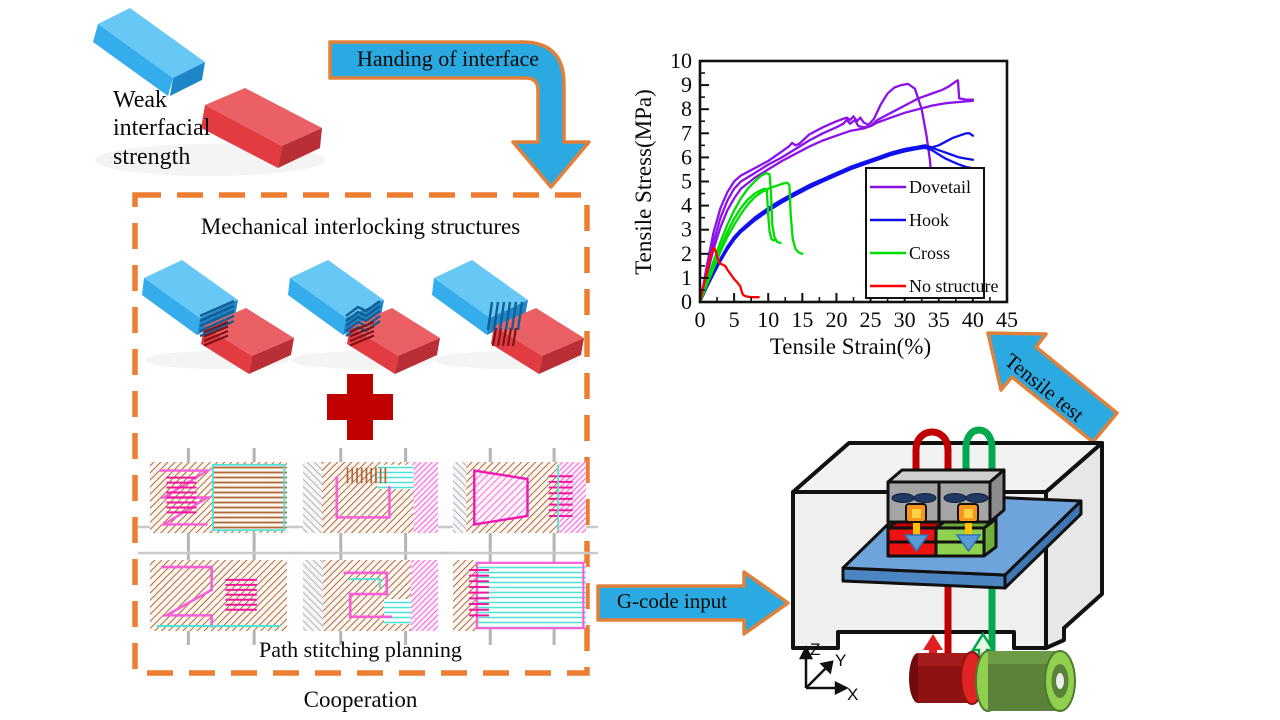 This screenshot has height=720, width=1280. I want to click on green-filament, so click(979, 547).